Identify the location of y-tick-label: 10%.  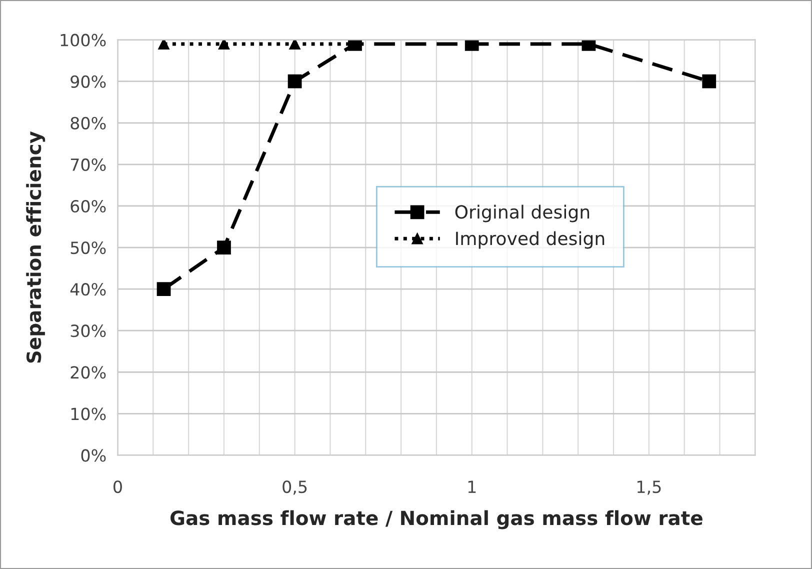
(88, 414).